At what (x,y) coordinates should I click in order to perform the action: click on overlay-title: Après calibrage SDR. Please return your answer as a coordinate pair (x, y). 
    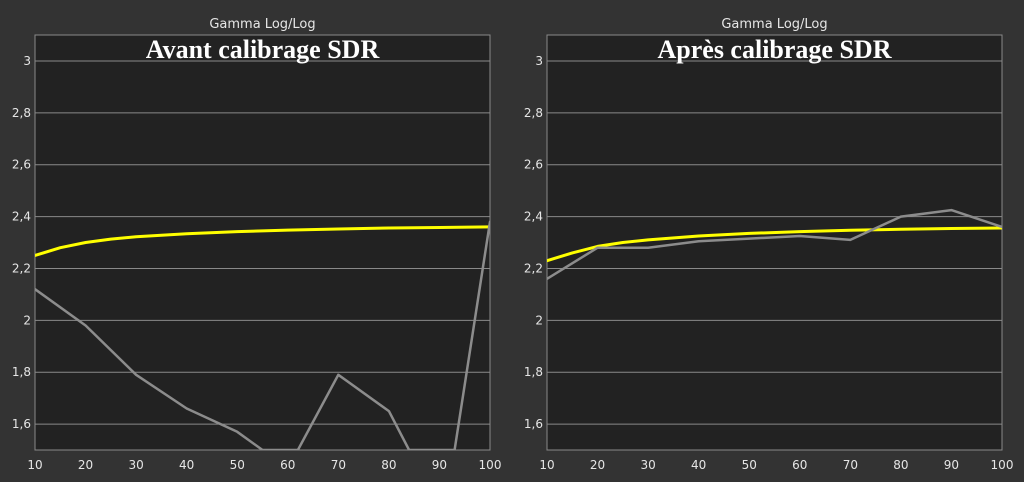
    Looking at the image, I should click on (775, 49).